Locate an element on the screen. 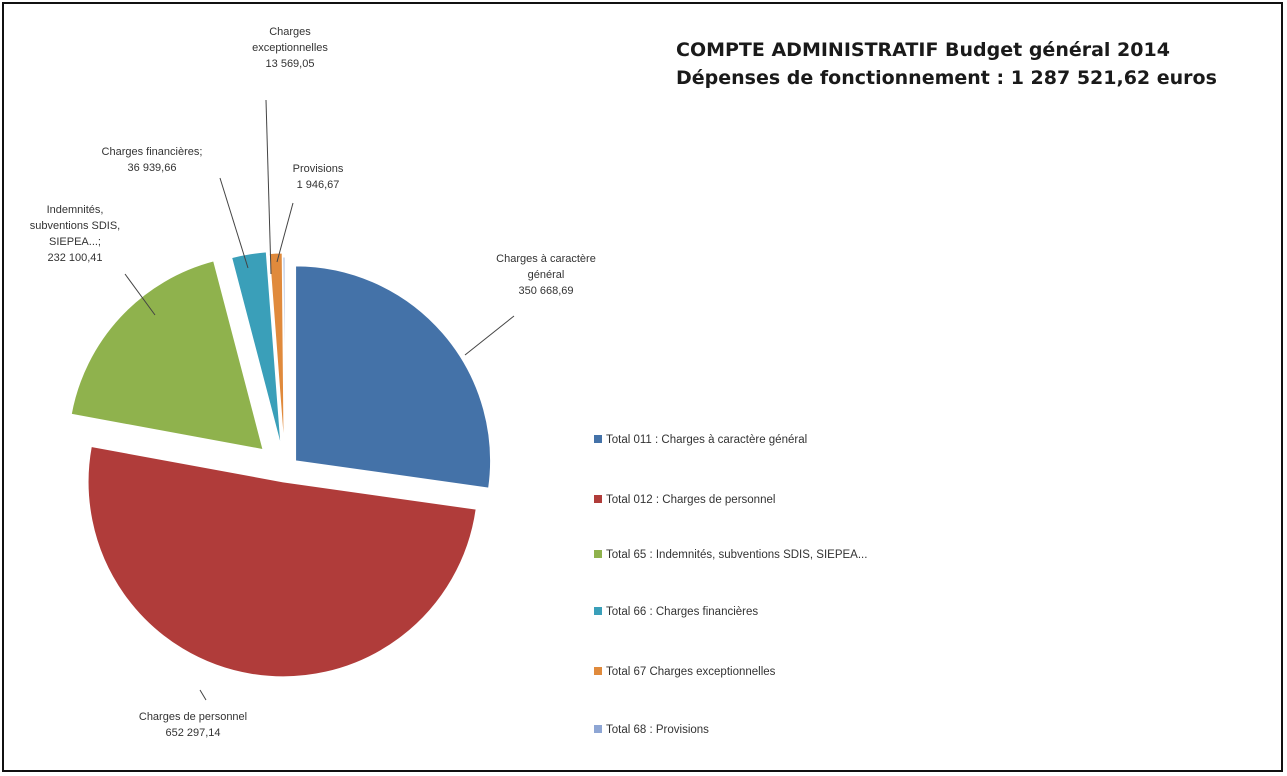 The image size is (1287, 776). data-label-line: Charges financières; is located at coordinates (152, 152).